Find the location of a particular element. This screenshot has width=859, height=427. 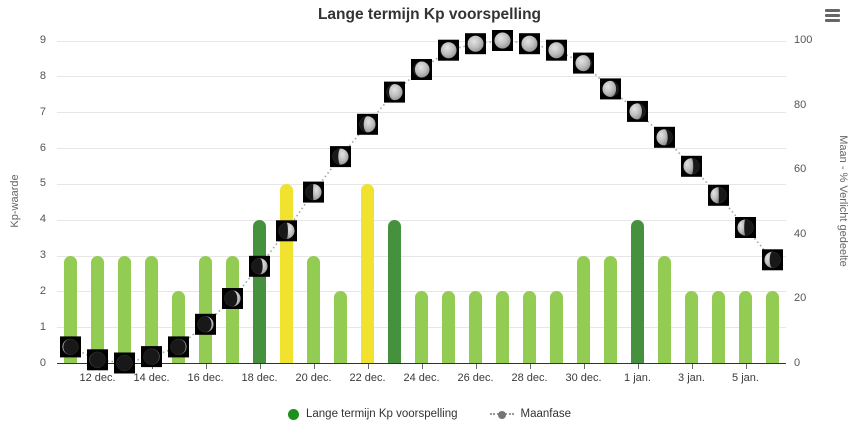

moon-phase-icon: 6 jan. — 32% verlicht is located at coordinates (772, 260).